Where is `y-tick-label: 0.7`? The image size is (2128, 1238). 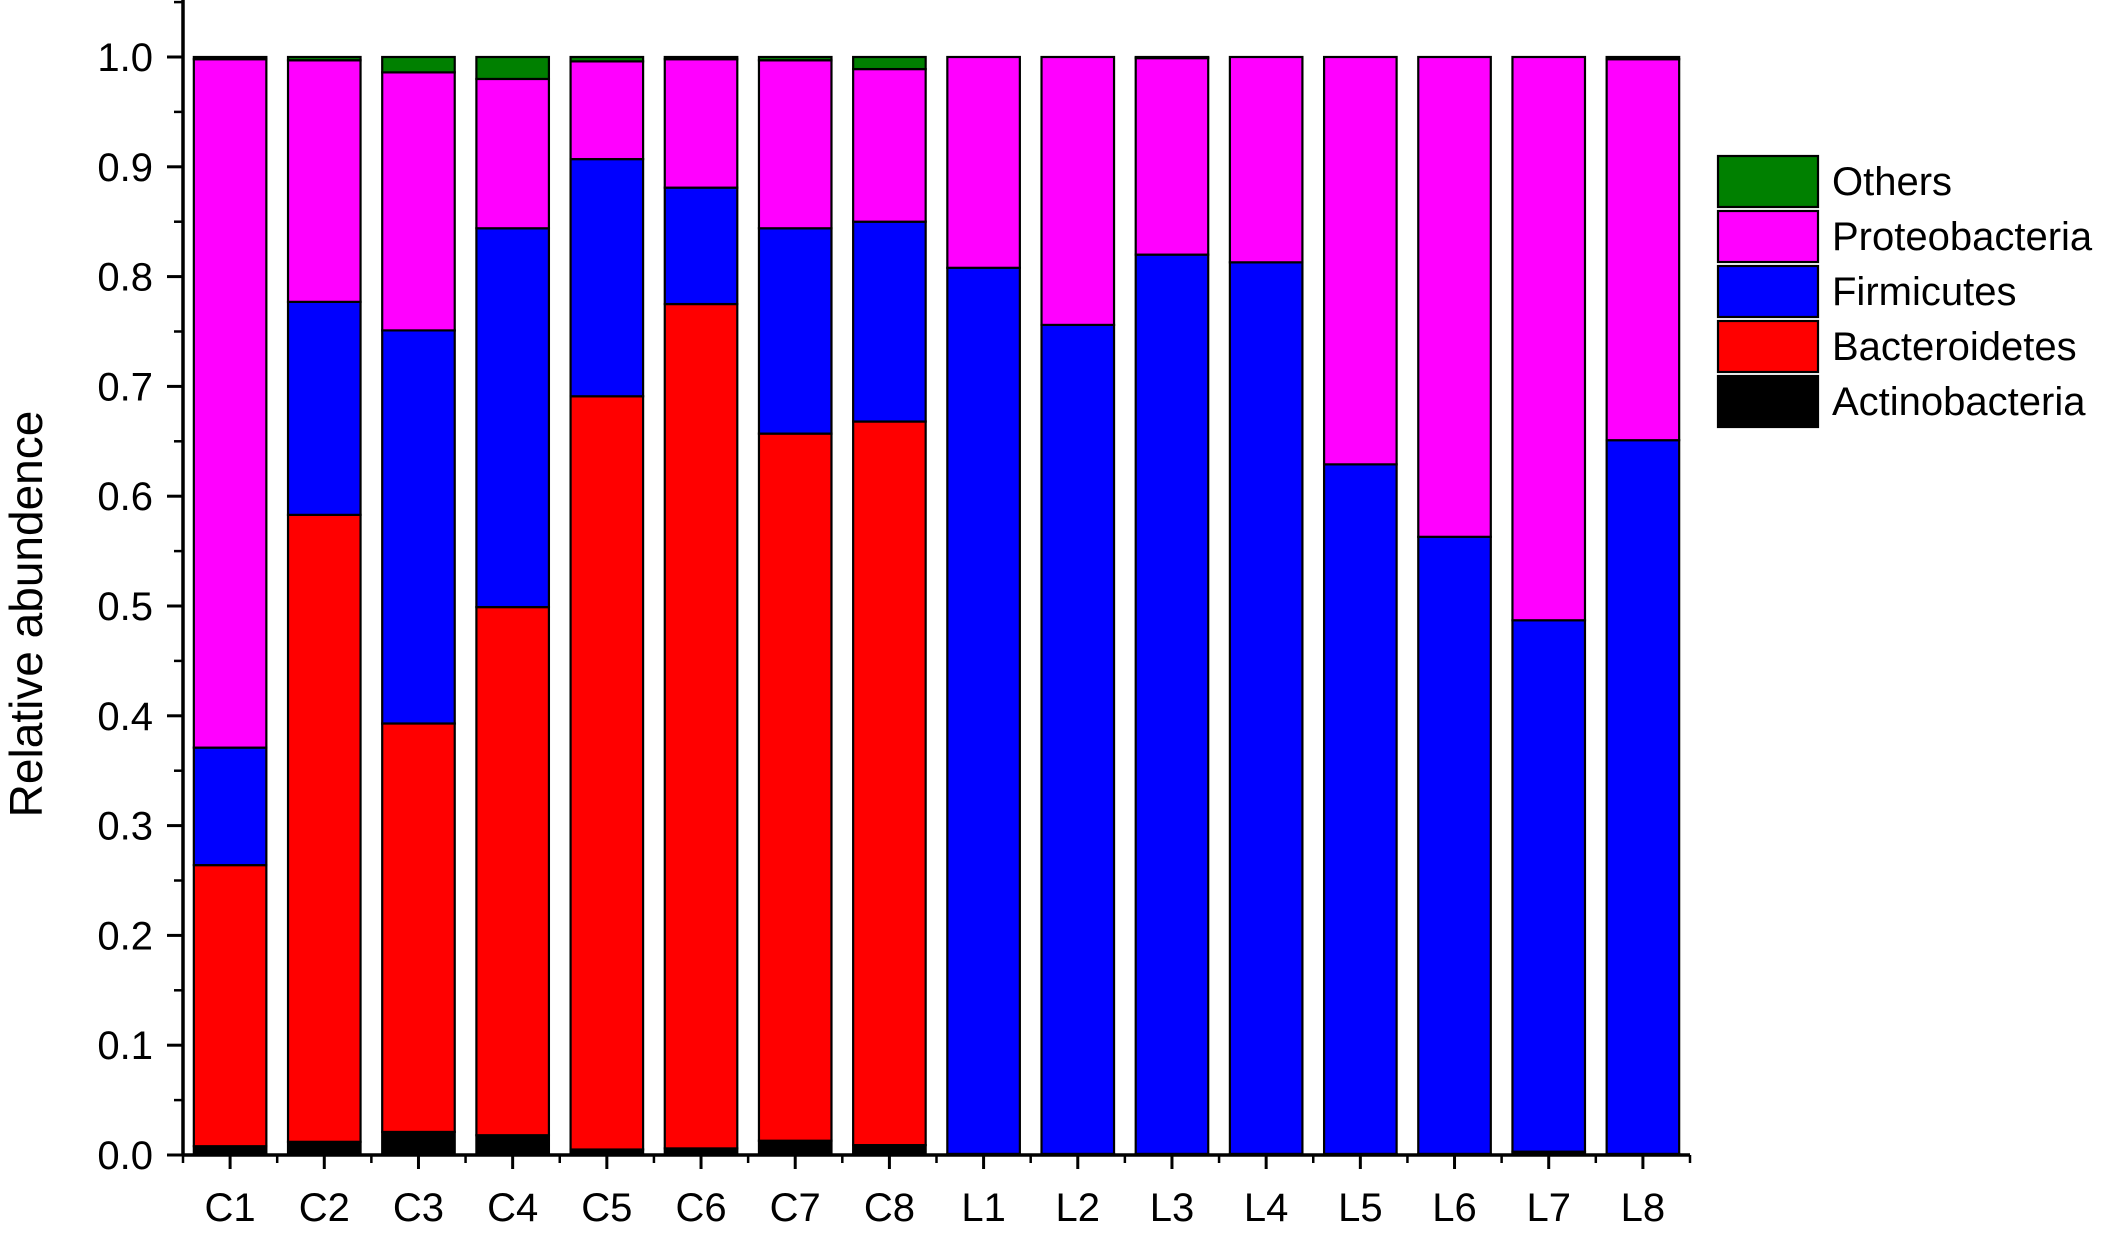
y-tick-label: 0.7 is located at coordinates (125, 387).